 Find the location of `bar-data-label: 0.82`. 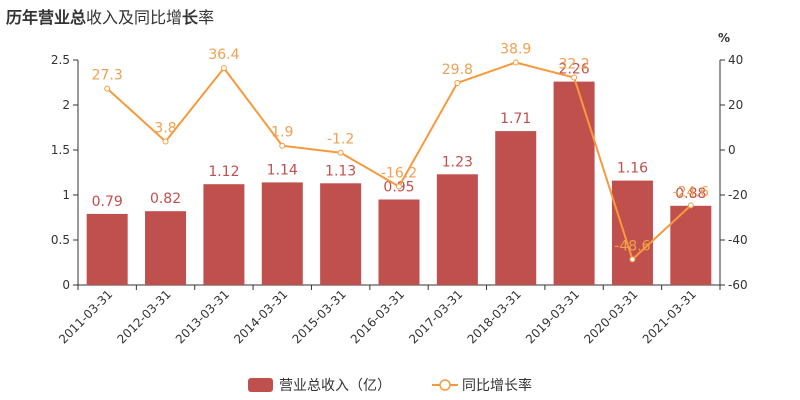

bar-data-label: 0.82 is located at coordinates (165, 199).